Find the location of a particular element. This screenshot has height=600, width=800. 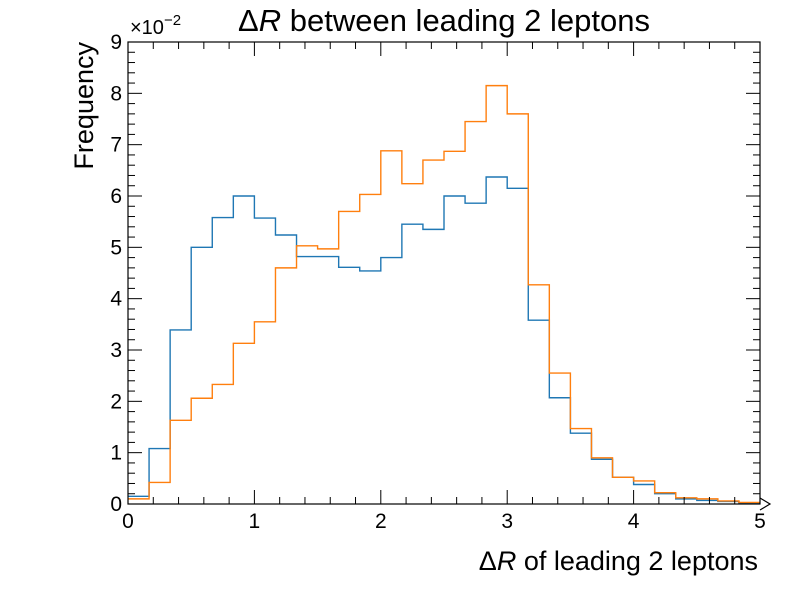

x-tick-label: 0 is located at coordinates (128, 521).